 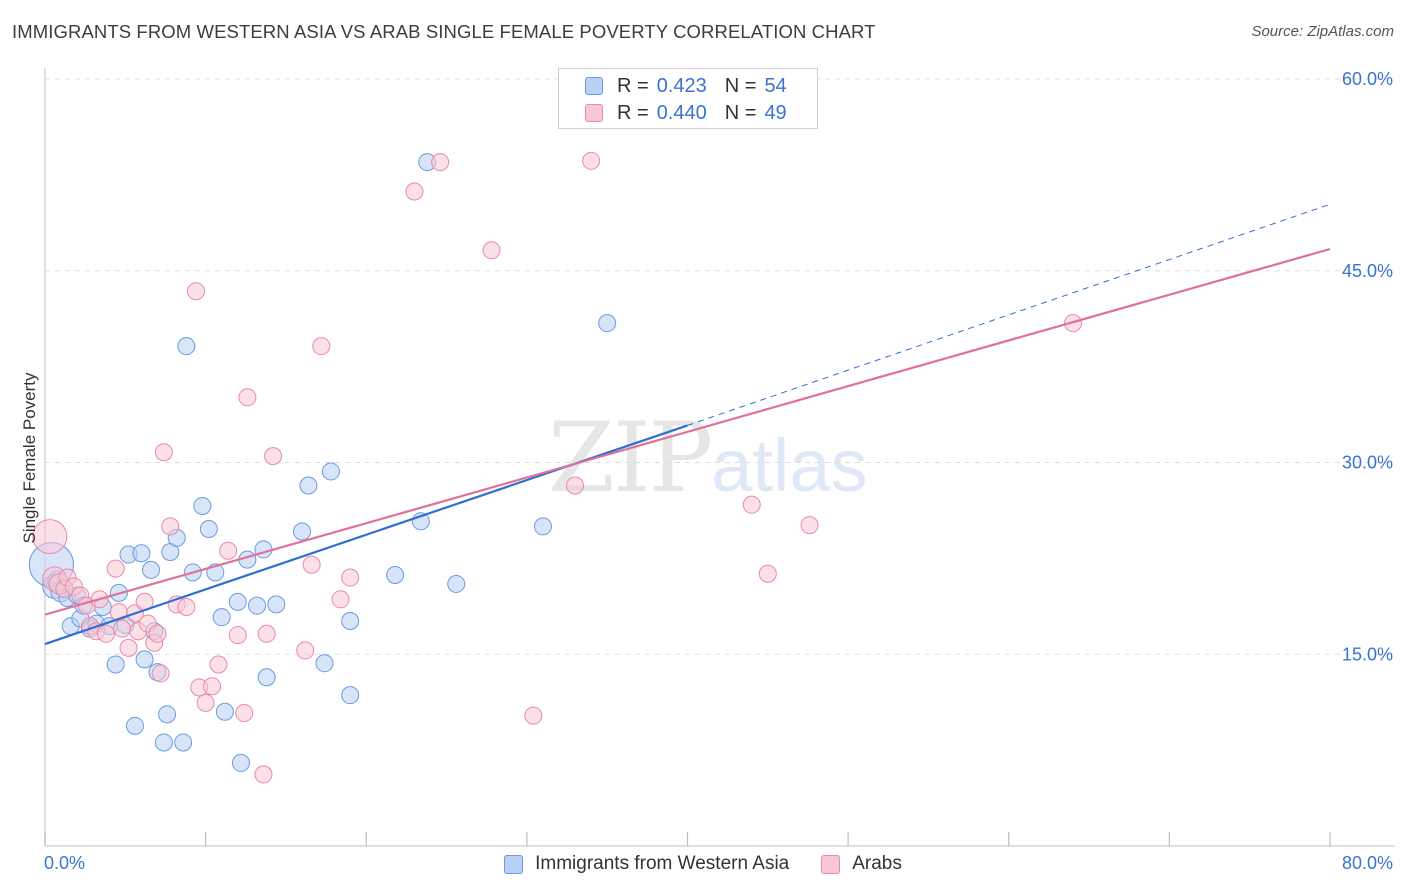 I want to click on legend-n-value: 49, so click(x=775, y=112).